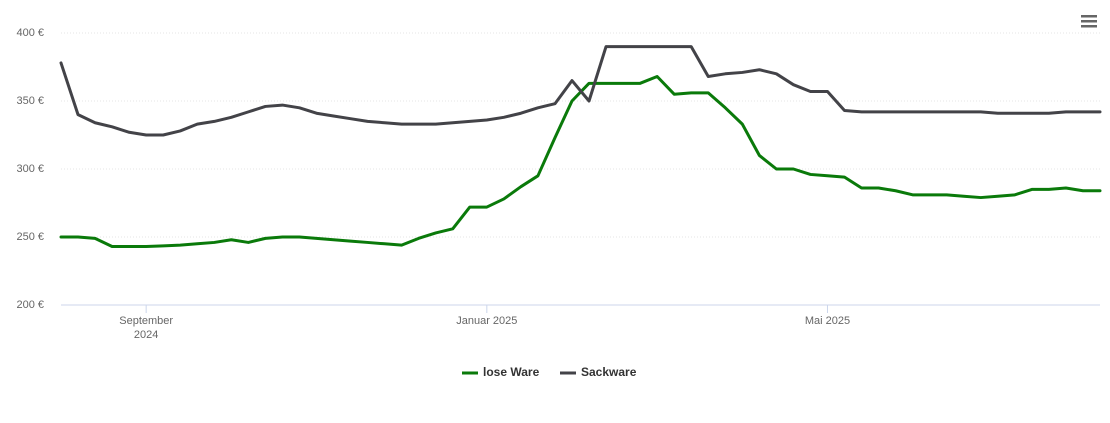  Describe the element at coordinates (30, 237) in the screenshot. I see `y-tick-label: 250 €` at that location.